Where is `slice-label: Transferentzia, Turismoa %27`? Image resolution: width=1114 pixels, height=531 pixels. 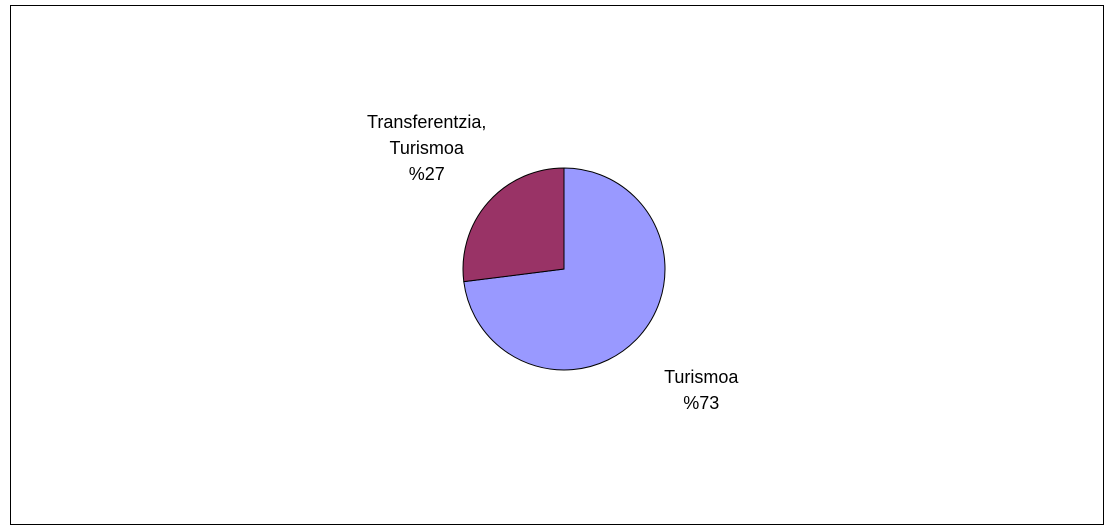
slice-label: Transferentzia, Turismoa %27 is located at coordinates (427, 148).